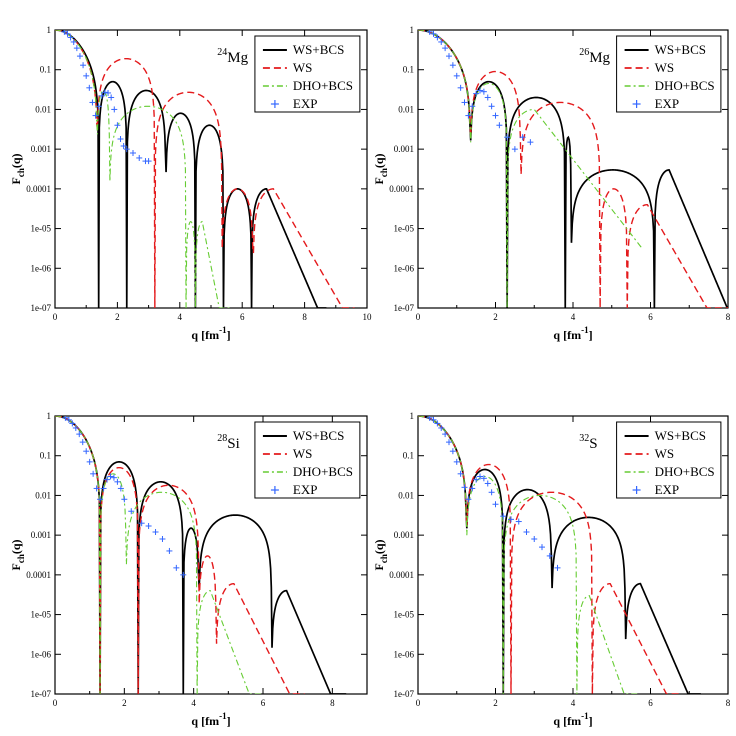 The height and width of the screenshot is (736, 736). I want to click on x-tick-label: 2, so click(117, 317).